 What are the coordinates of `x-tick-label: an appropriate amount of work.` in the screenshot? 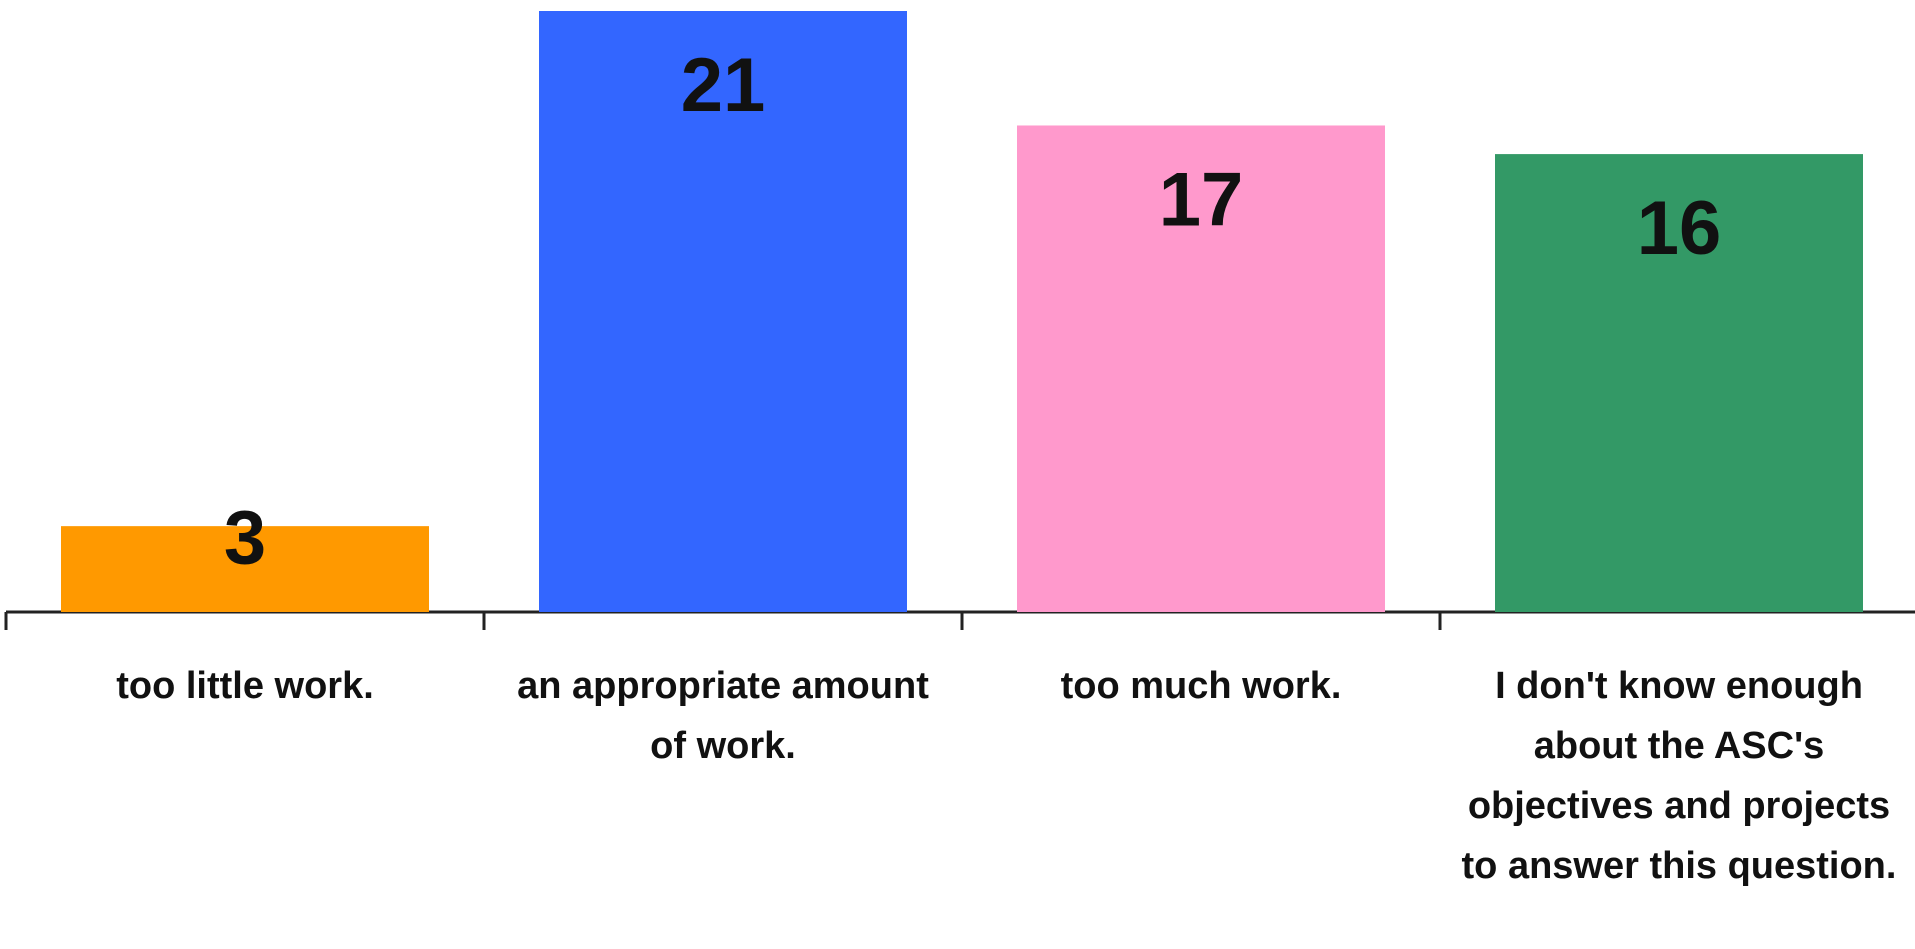 It's located at (723, 716).